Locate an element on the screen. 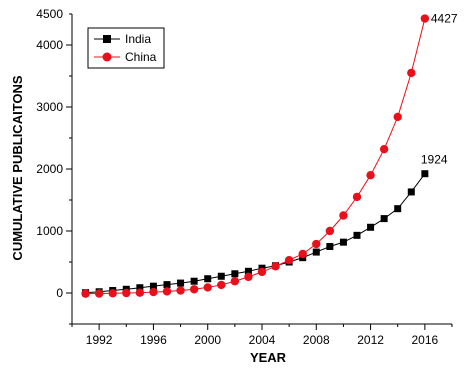 This screenshot has width=464, height=368. legend-label-china: China is located at coordinates (141, 57).